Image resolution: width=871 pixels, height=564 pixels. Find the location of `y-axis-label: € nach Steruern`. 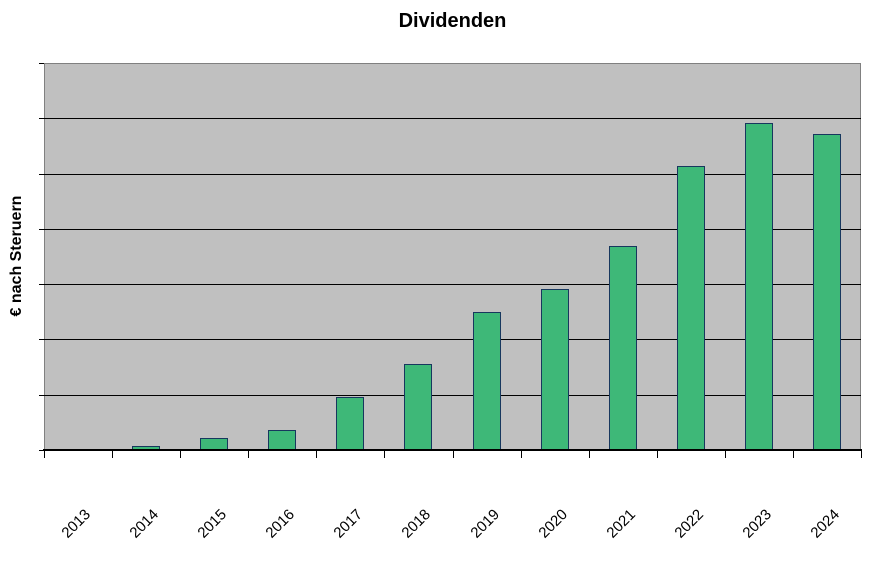

y-axis-label: € nach Steruern is located at coordinates (16, 256).